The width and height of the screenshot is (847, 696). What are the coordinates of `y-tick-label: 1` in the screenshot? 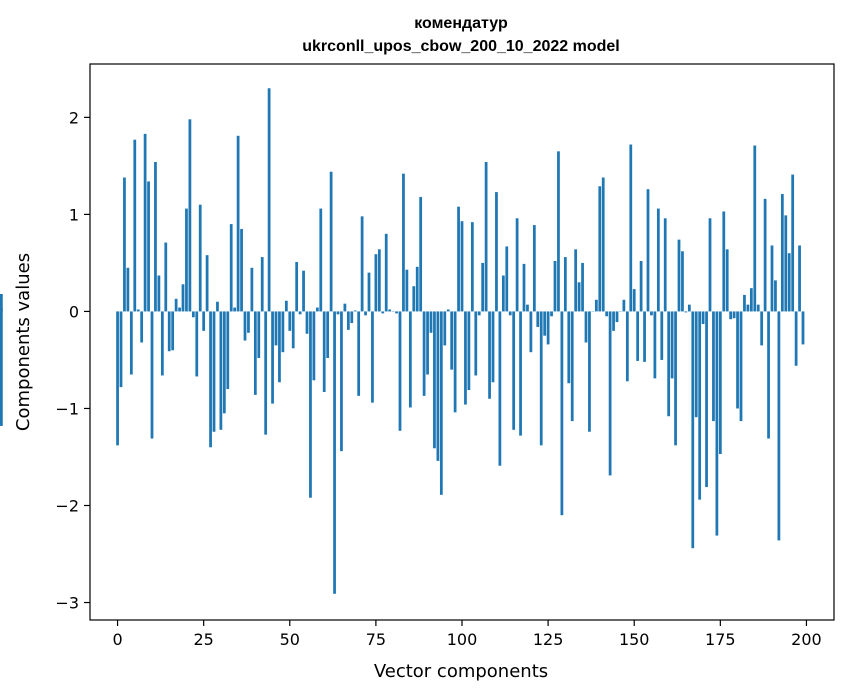 It's located at (74, 214).